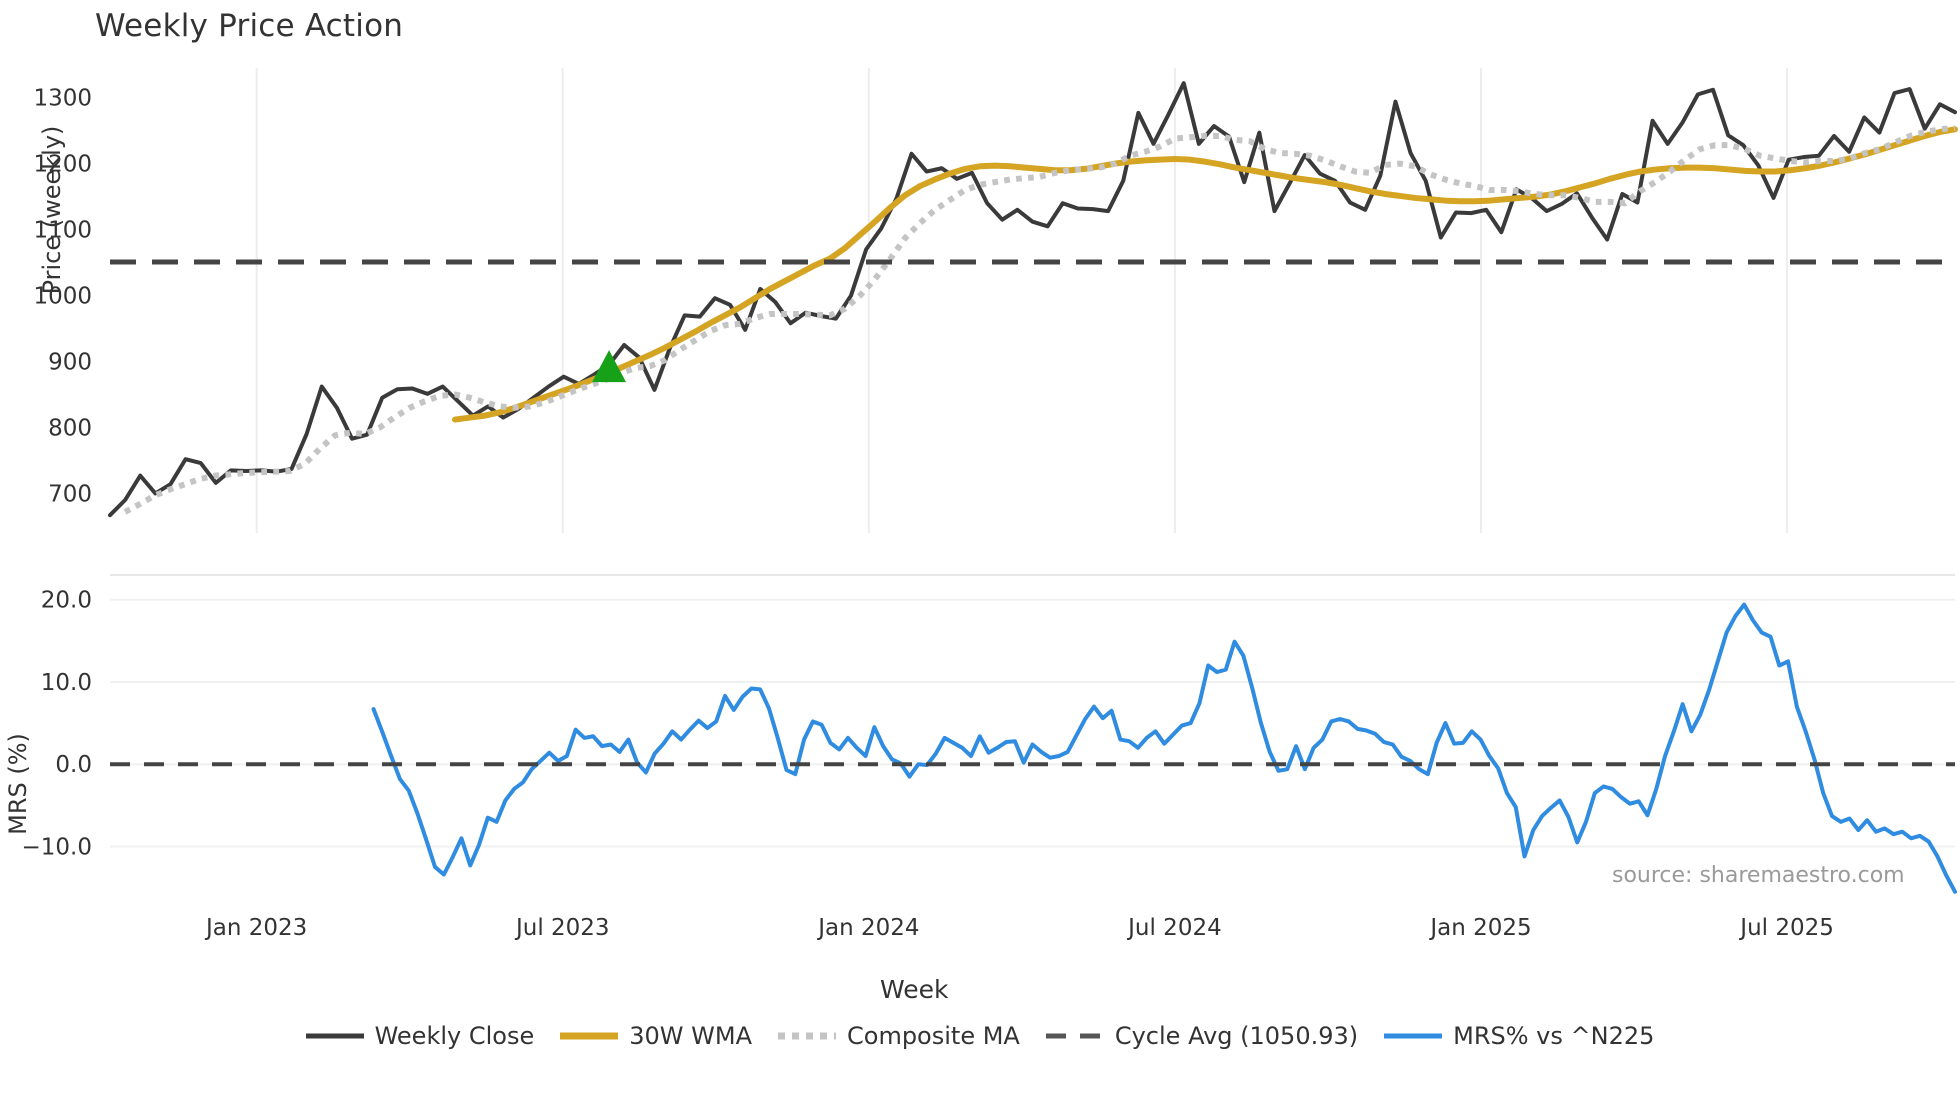 This screenshot has width=1960, height=1102. Describe the element at coordinates (1174, 928) in the screenshot. I see `x-axis-tick-label: Jul 2024` at that location.